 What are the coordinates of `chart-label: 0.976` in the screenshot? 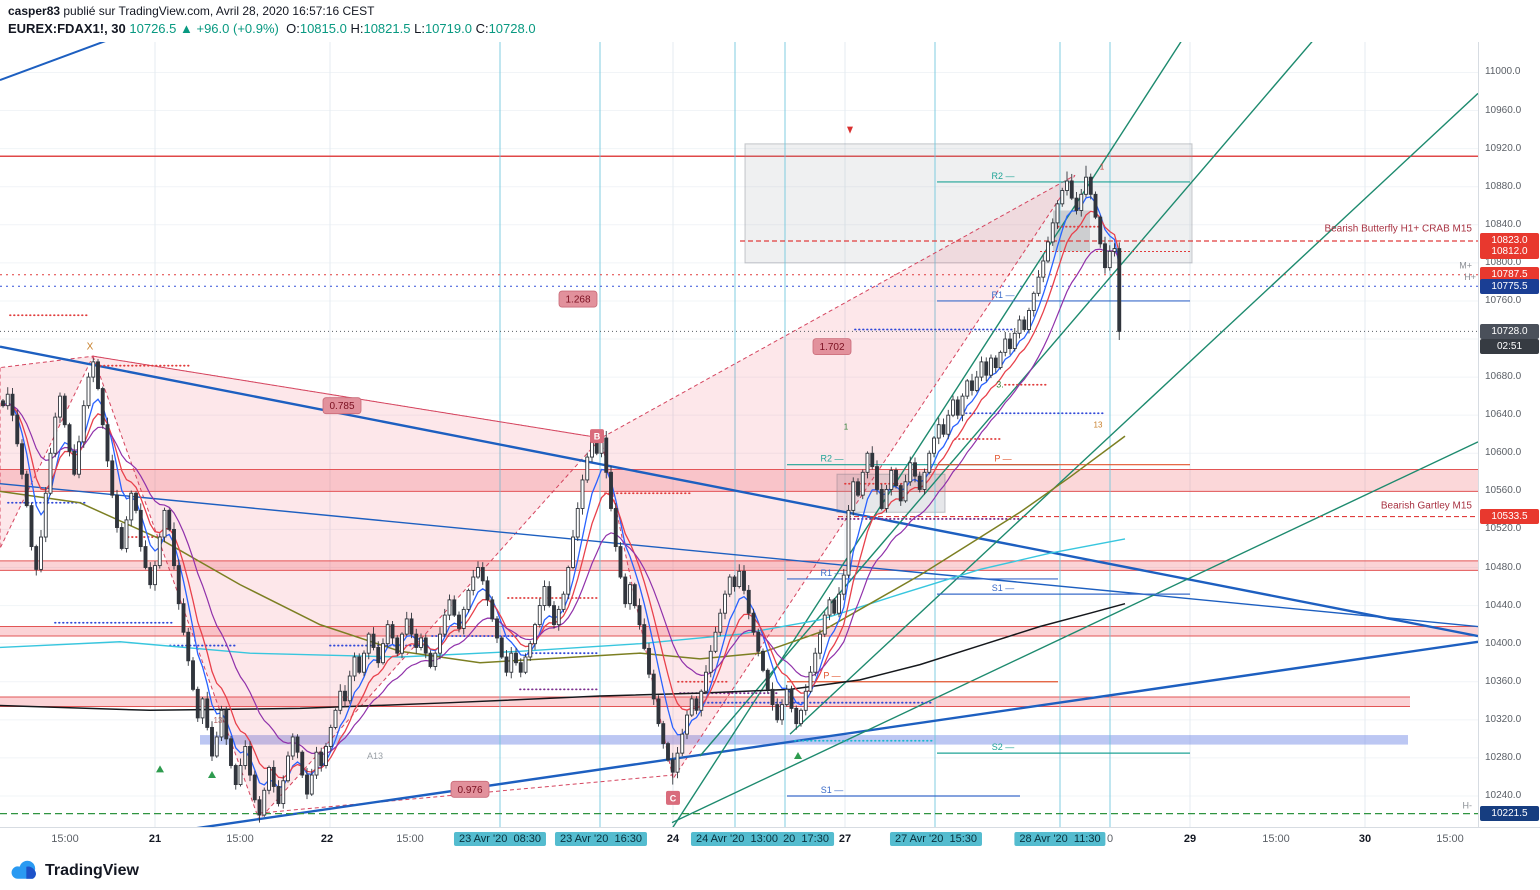 It's located at (469, 790).